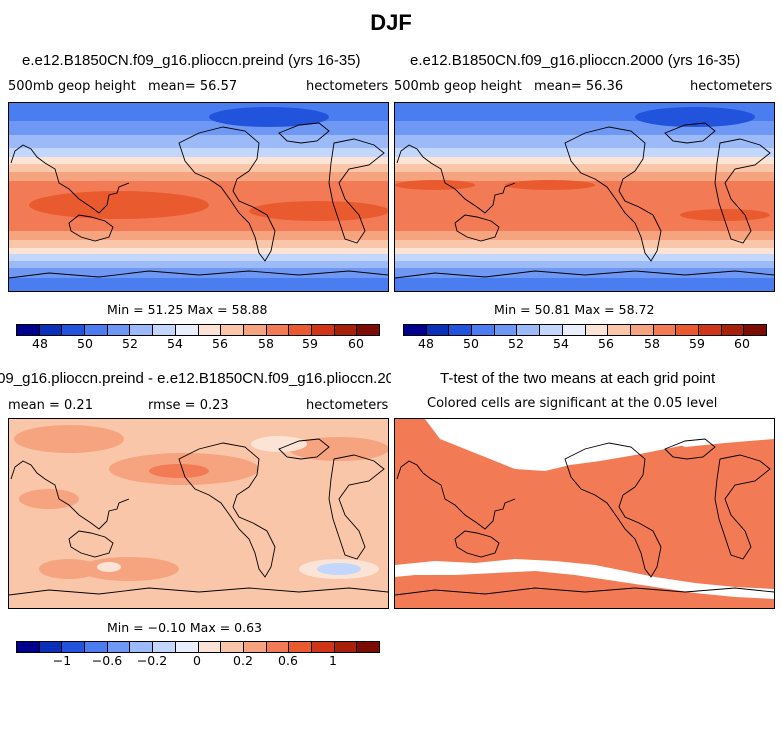  What do you see at coordinates (584, 579) in the screenshot?
I see `ttest-nonsig-south` at bounding box center [584, 579].